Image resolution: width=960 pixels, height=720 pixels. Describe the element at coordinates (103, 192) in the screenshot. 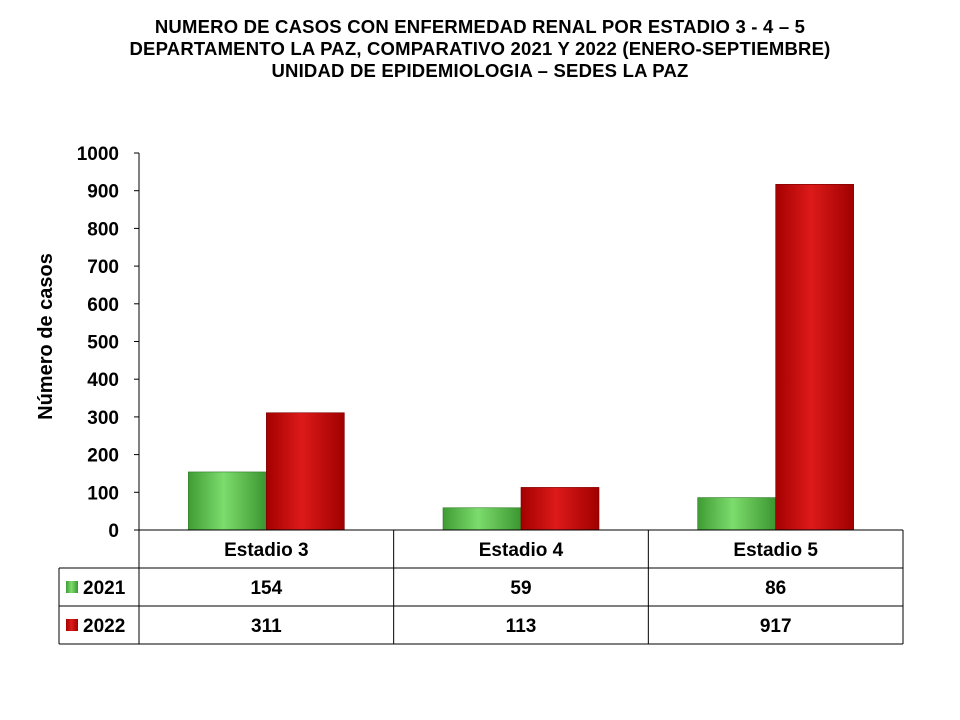

I see `y-tick-label: 900` at that location.